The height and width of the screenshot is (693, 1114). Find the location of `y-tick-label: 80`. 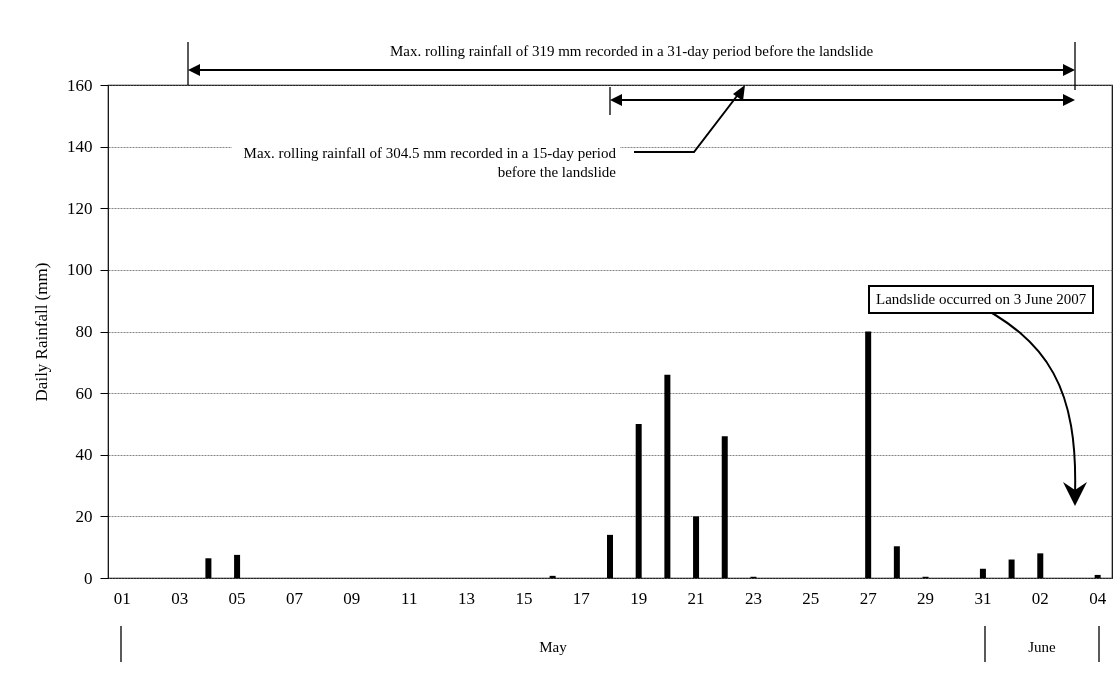

y-tick-label: 80 is located at coordinates (84, 331).